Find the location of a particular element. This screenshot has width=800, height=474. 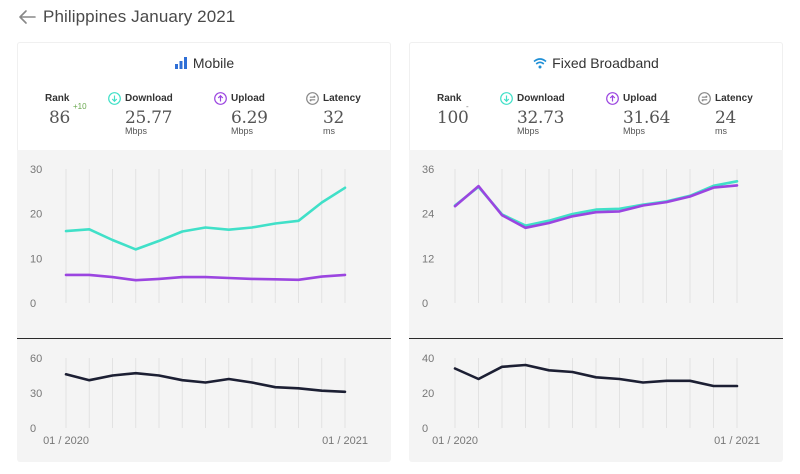

upload-value: 6.29 is located at coordinates (249, 118).